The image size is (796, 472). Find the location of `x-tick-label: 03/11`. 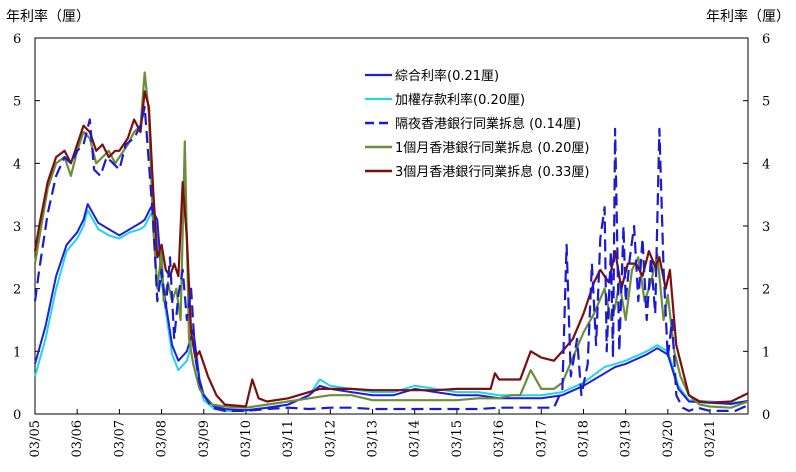

x-tick-label: 03/11 is located at coordinates (288, 438).